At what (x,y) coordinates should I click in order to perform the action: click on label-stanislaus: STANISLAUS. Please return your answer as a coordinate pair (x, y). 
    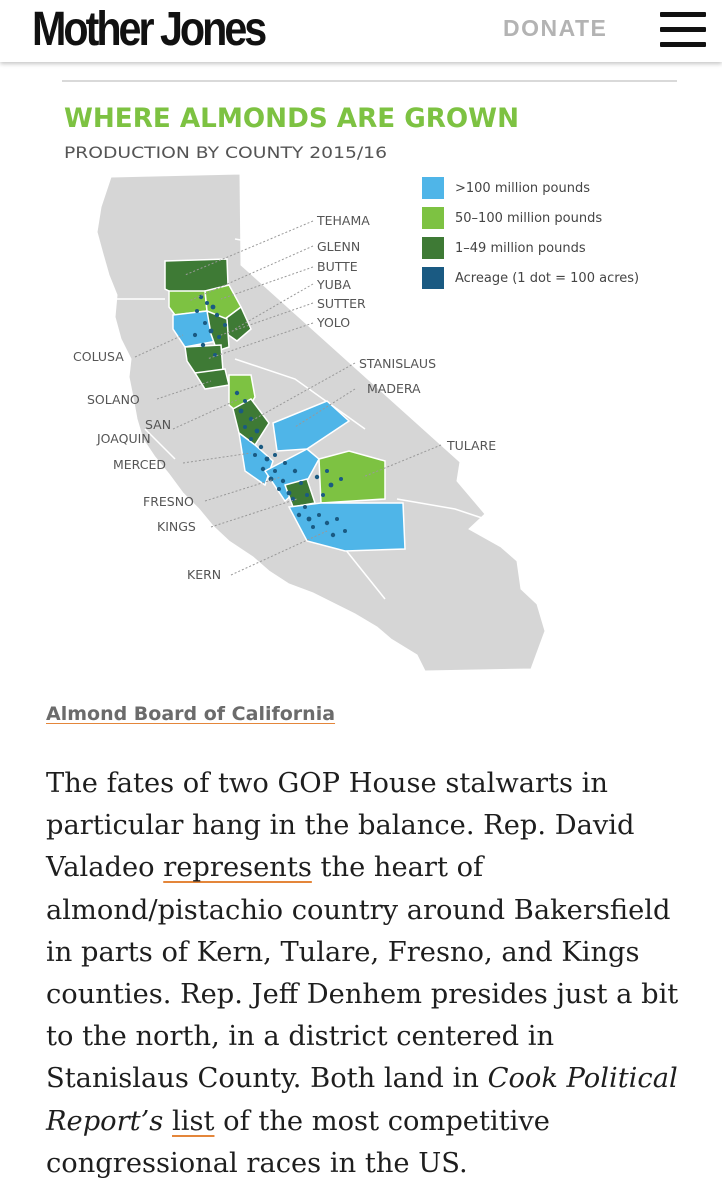
    Looking at the image, I should click on (397, 363).